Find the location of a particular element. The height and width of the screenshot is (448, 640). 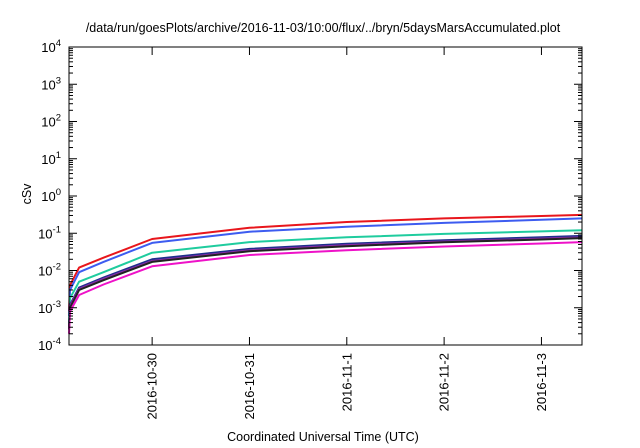

x-axis-label: Coordinated Universal Time (UTC) is located at coordinates (323, 437).